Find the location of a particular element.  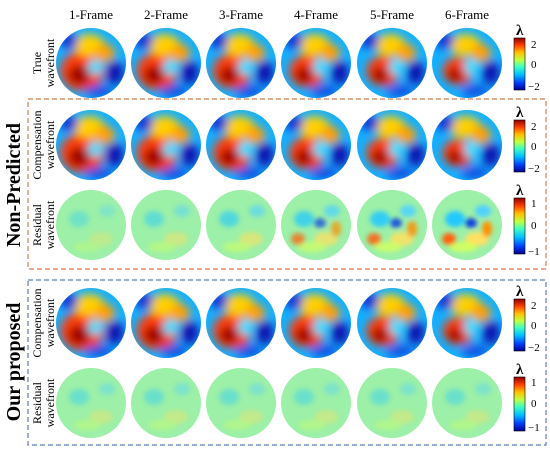

column-title: 1-Frame is located at coordinates (91, 14).